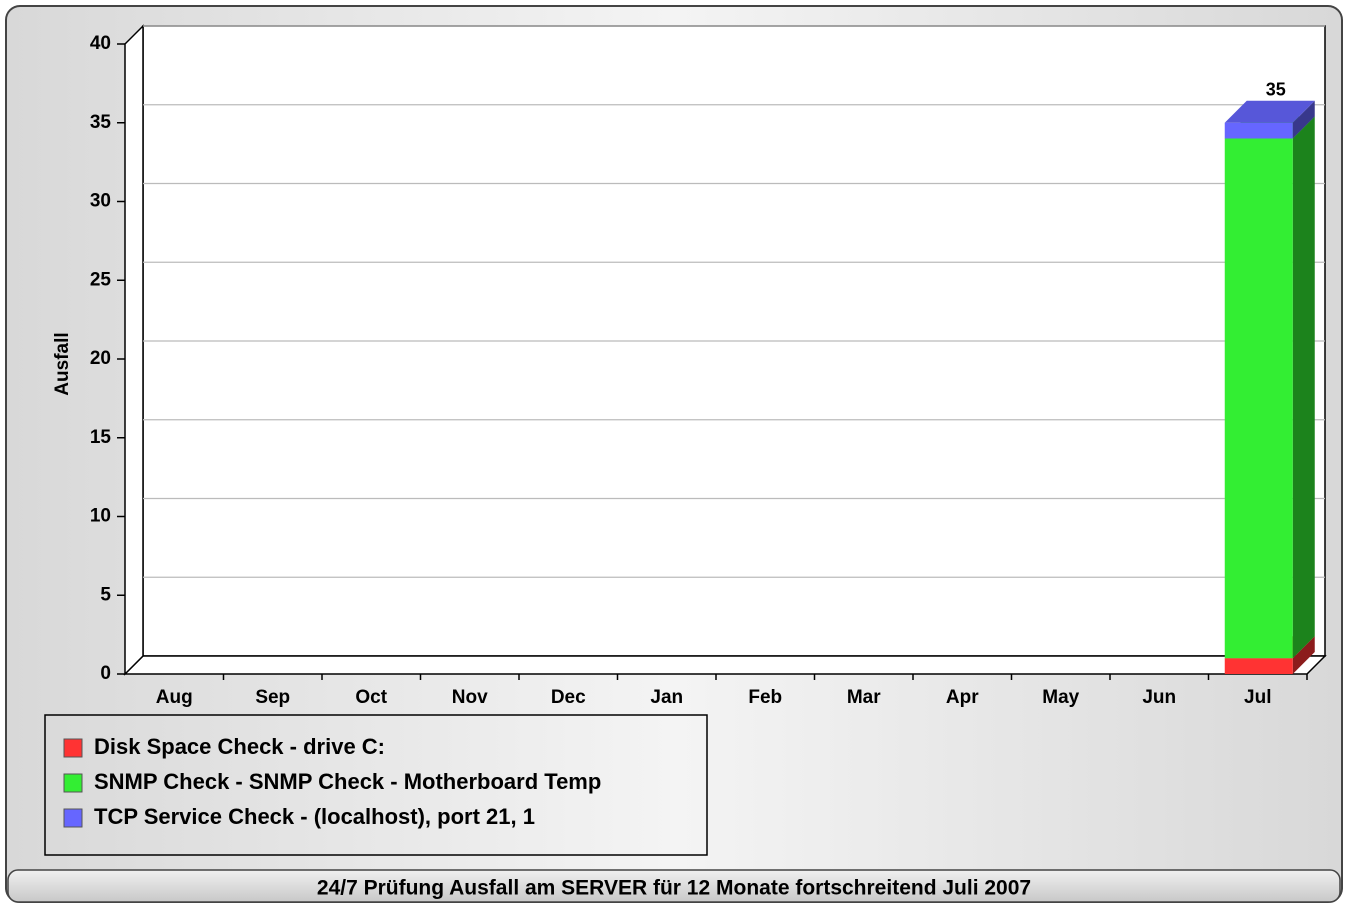  I want to click on data-label: 35, so click(1276, 90).